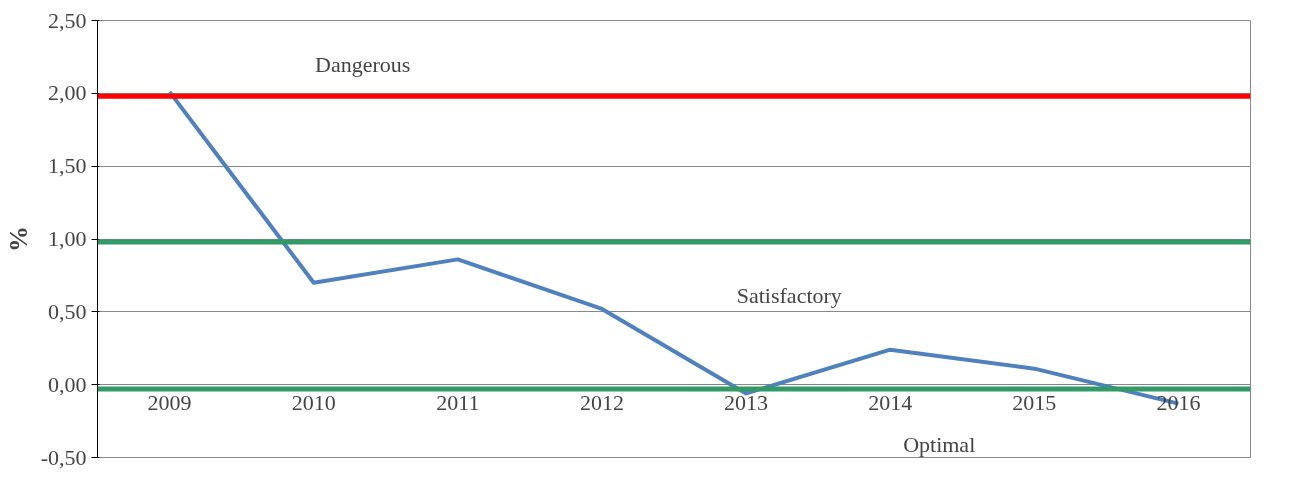 The height and width of the screenshot is (499, 1292). I want to click on x-tick-label: 2014, so click(890, 402).